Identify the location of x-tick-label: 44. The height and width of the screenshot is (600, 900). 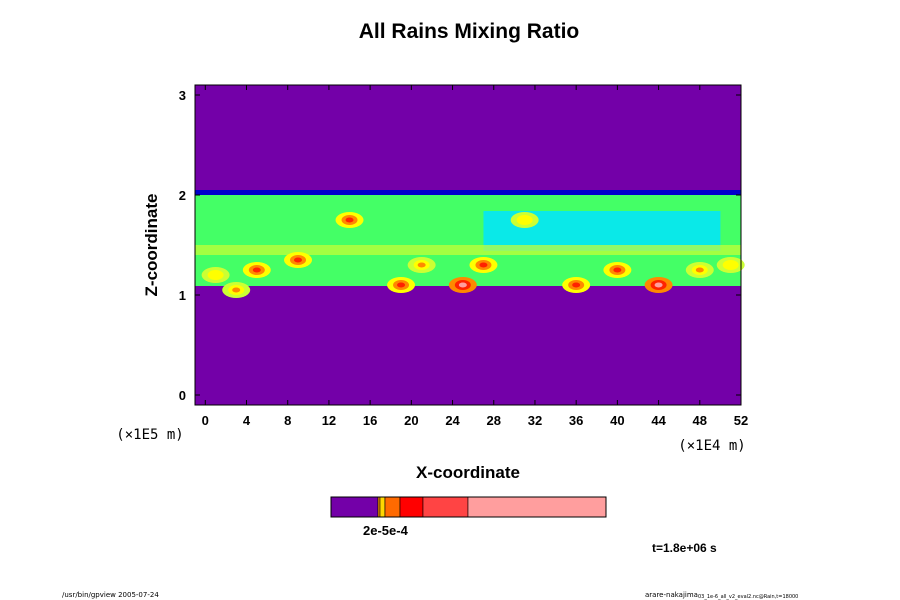
(658, 420).